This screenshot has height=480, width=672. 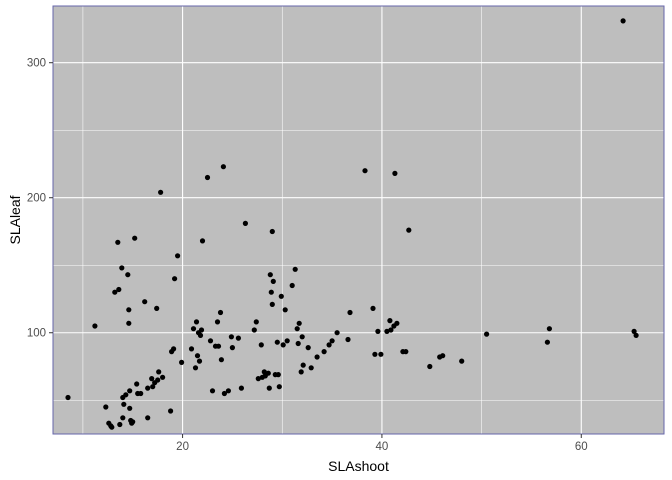 I want to click on y-tick-label: 300, so click(x=36, y=64).